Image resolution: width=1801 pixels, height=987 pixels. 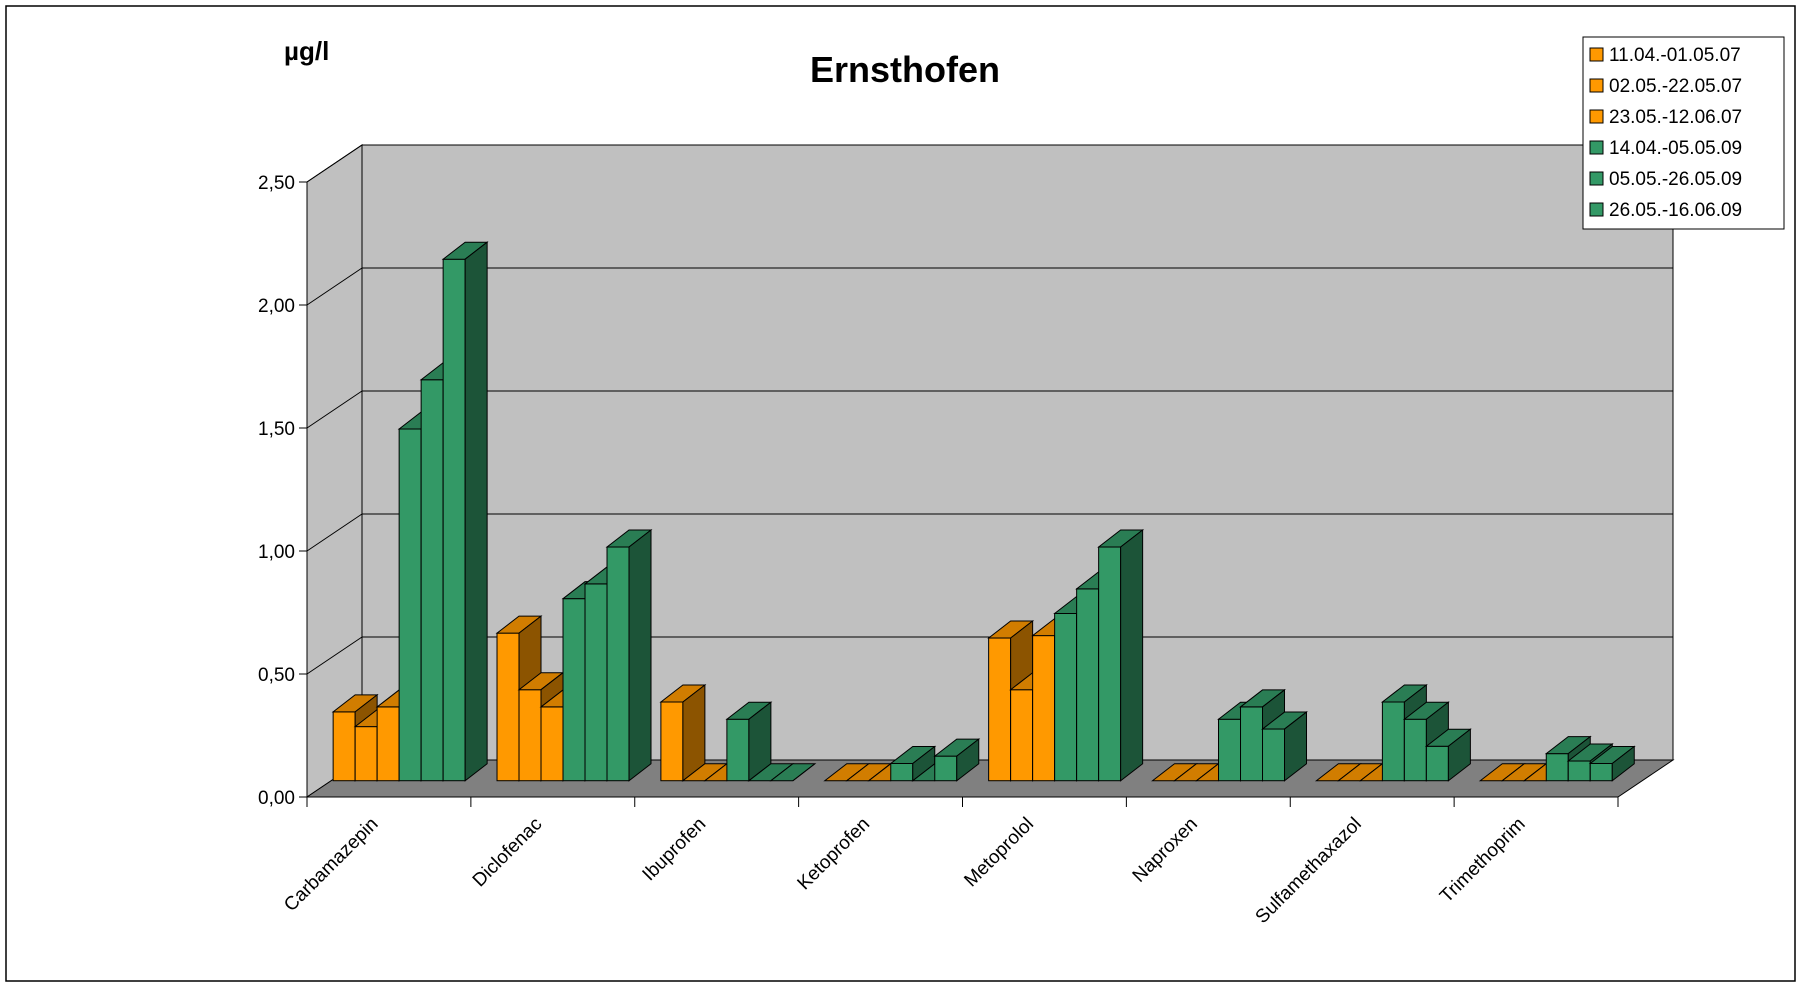 I want to click on legend-box, so click(x=1683, y=133).